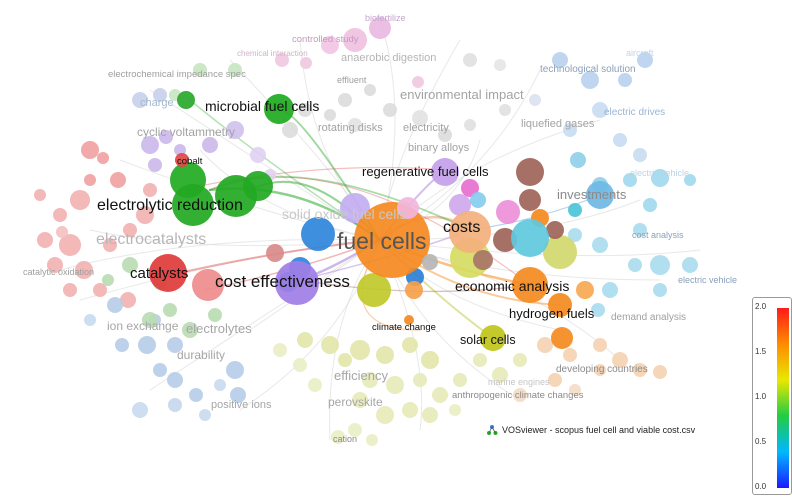  What do you see at coordinates (518, 395) in the screenshot?
I see `label-anthropogenic: anthropogenic climate changes` at bounding box center [518, 395].